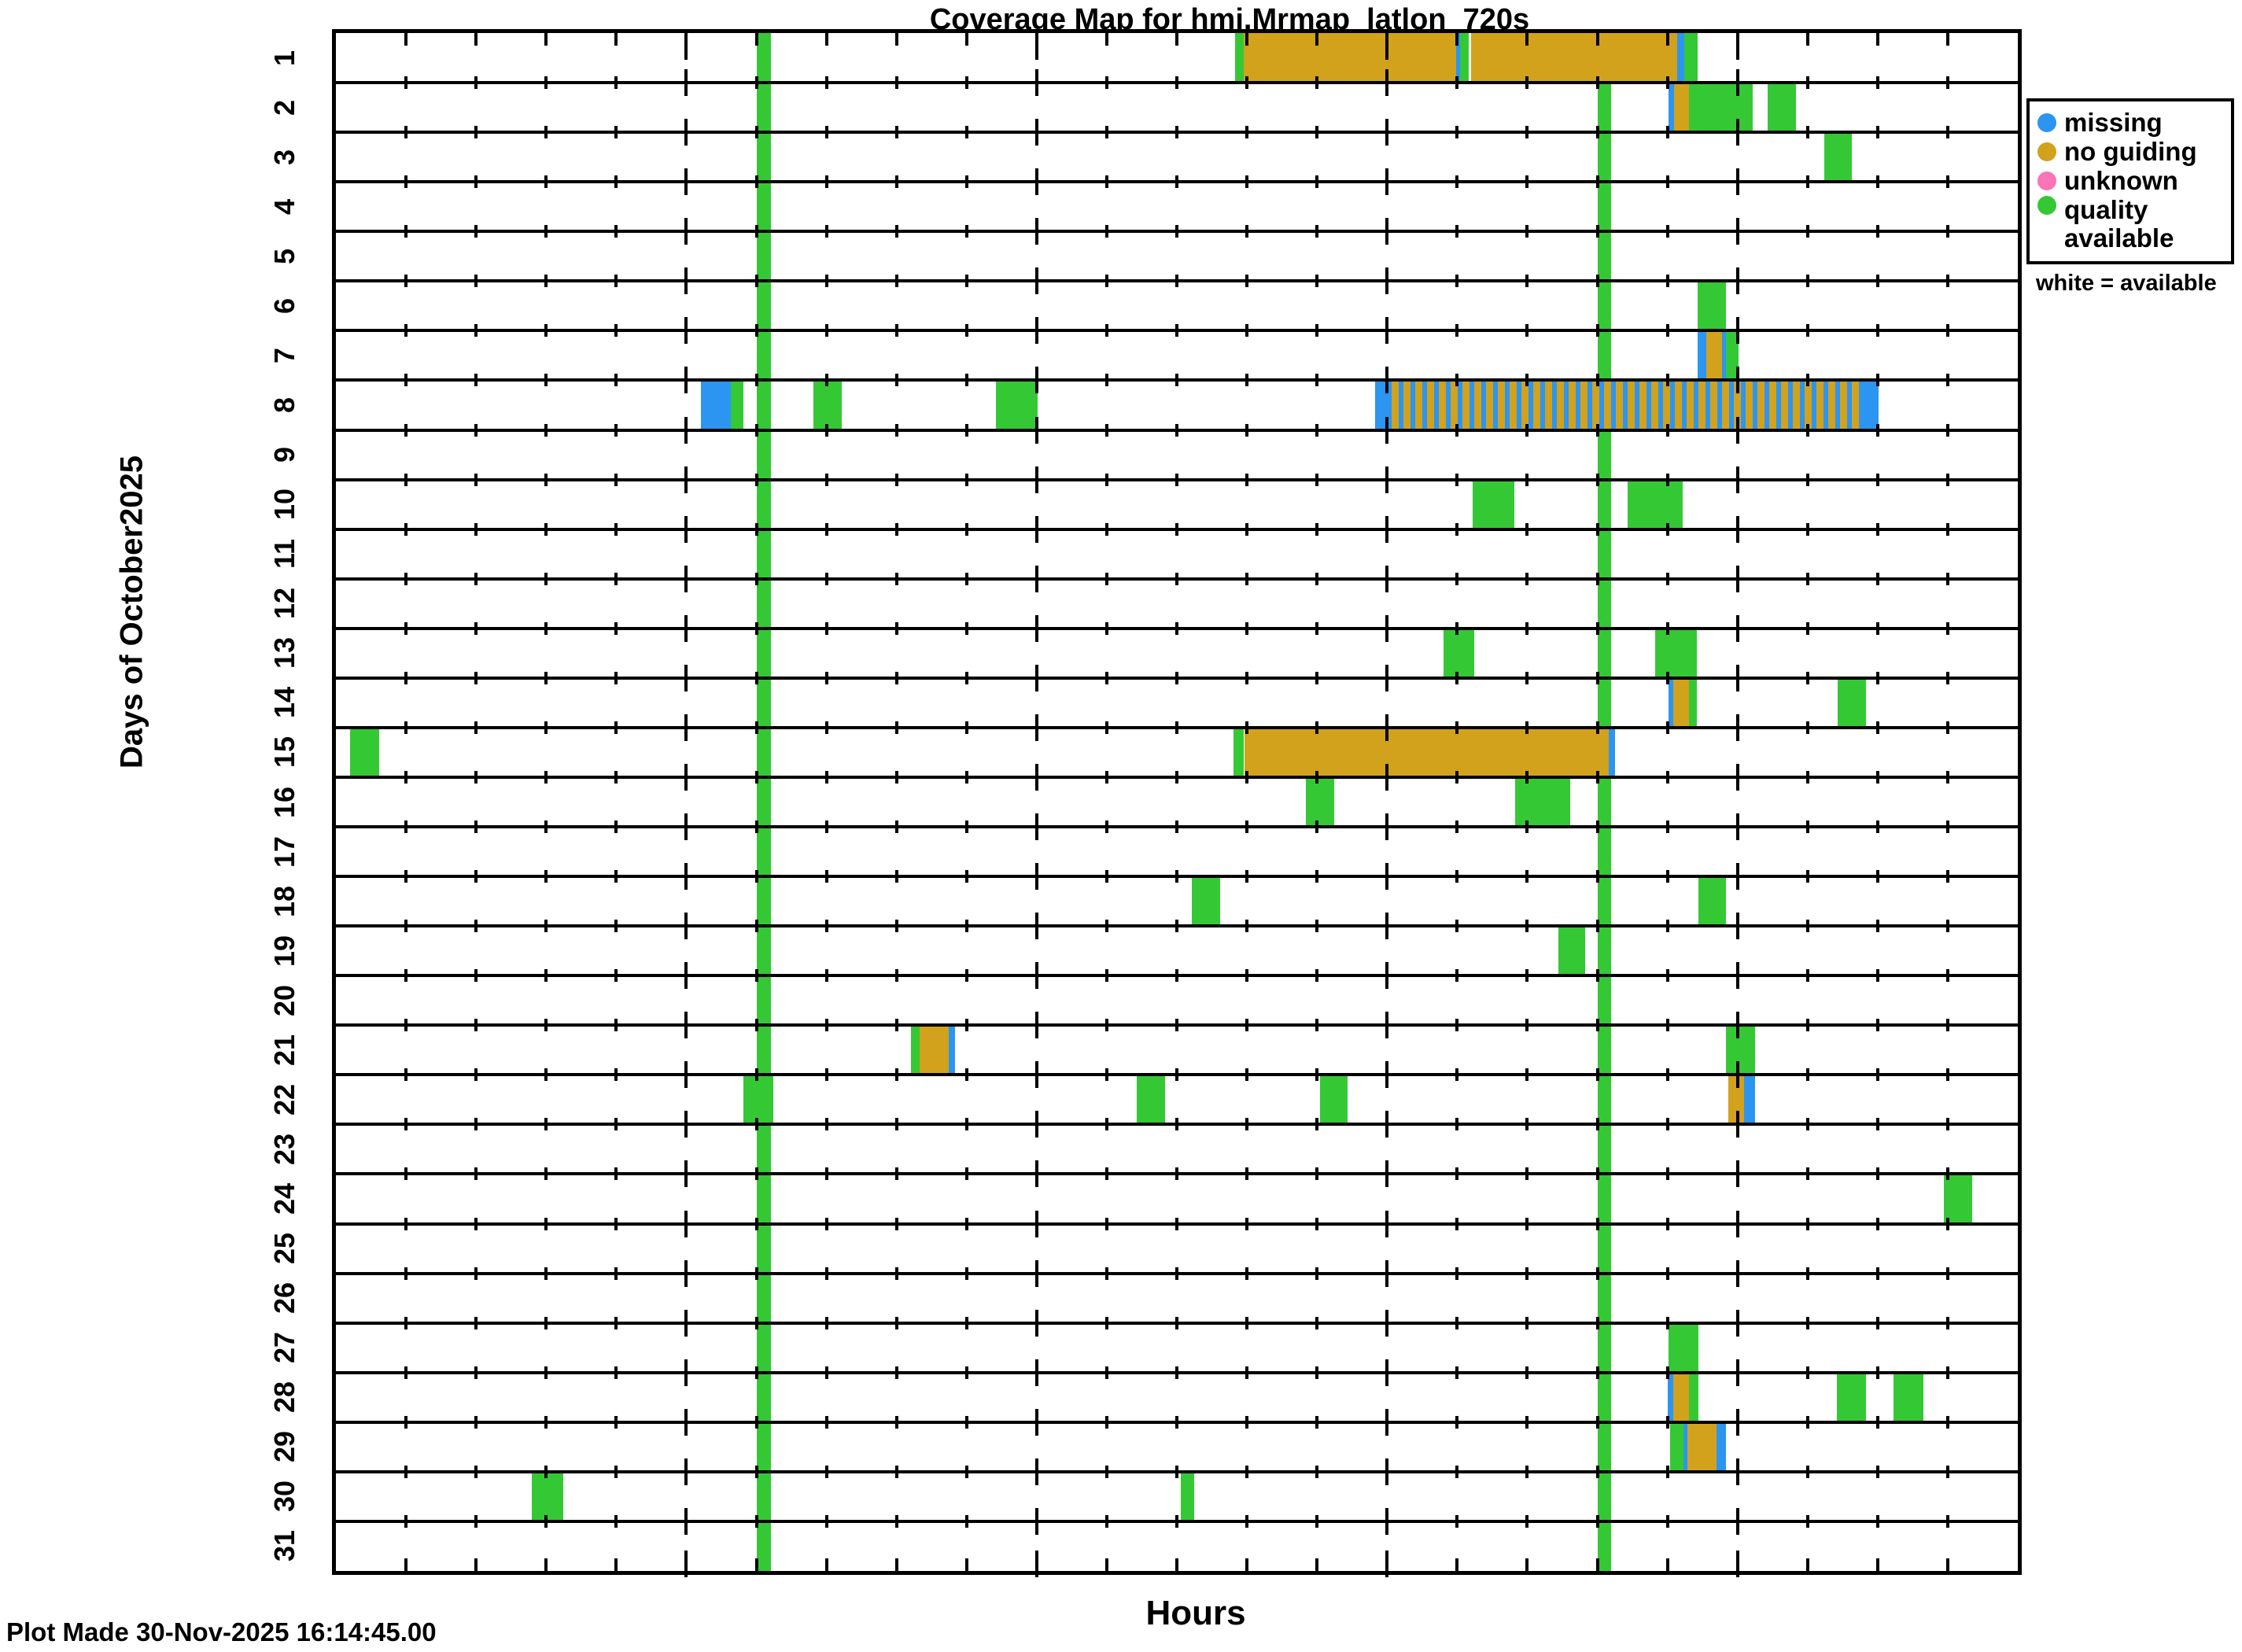 Image resolution: width=2242 pixels, height=1652 pixels. I want to click on day-label-24: 24, so click(284, 1198).